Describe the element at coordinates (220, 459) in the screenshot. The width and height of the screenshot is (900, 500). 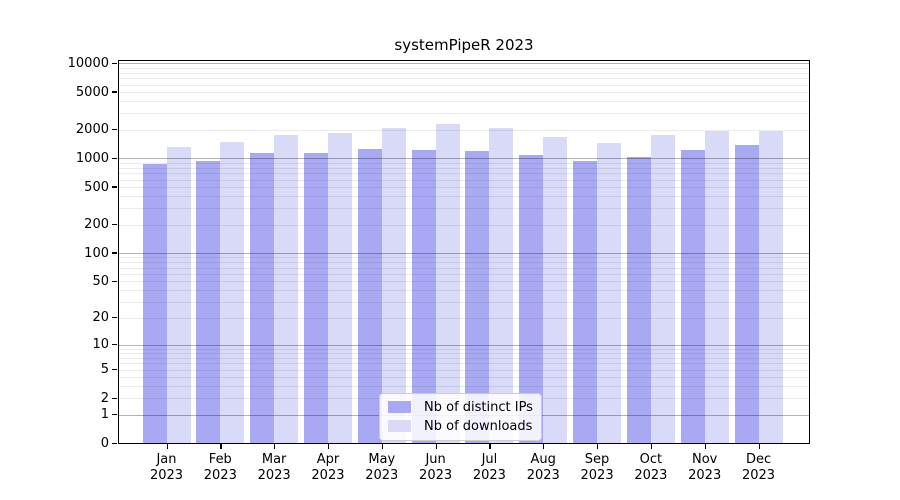
I see `x-tick-label-month: Feb` at that location.